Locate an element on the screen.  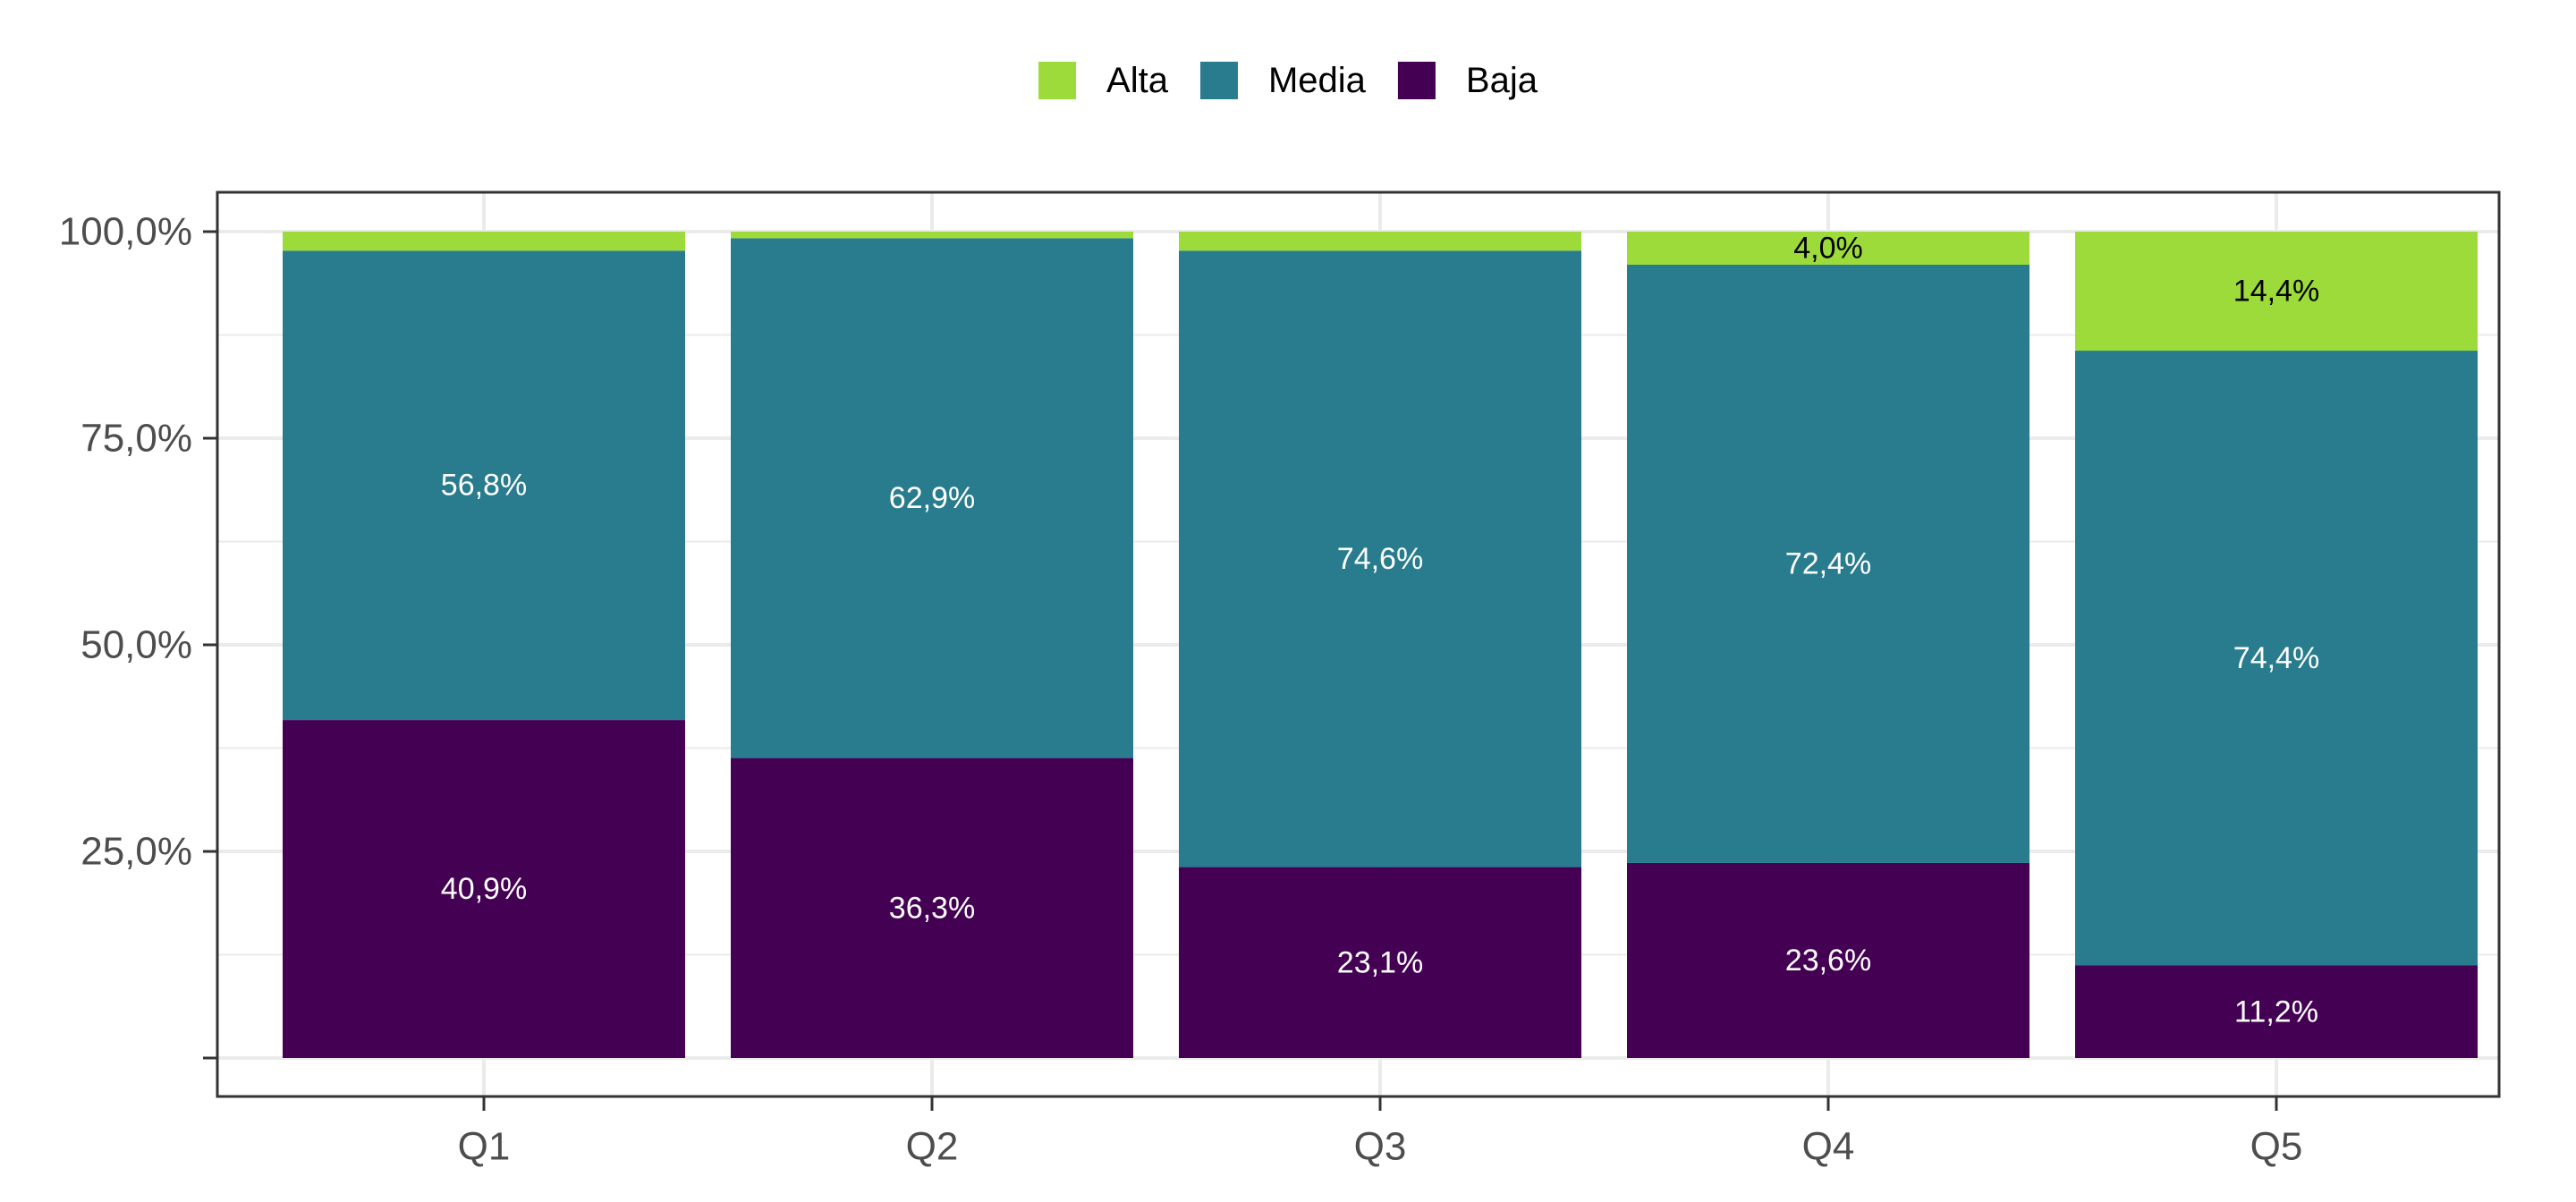
data-label-baja-q1: 40,9% is located at coordinates (484, 889).